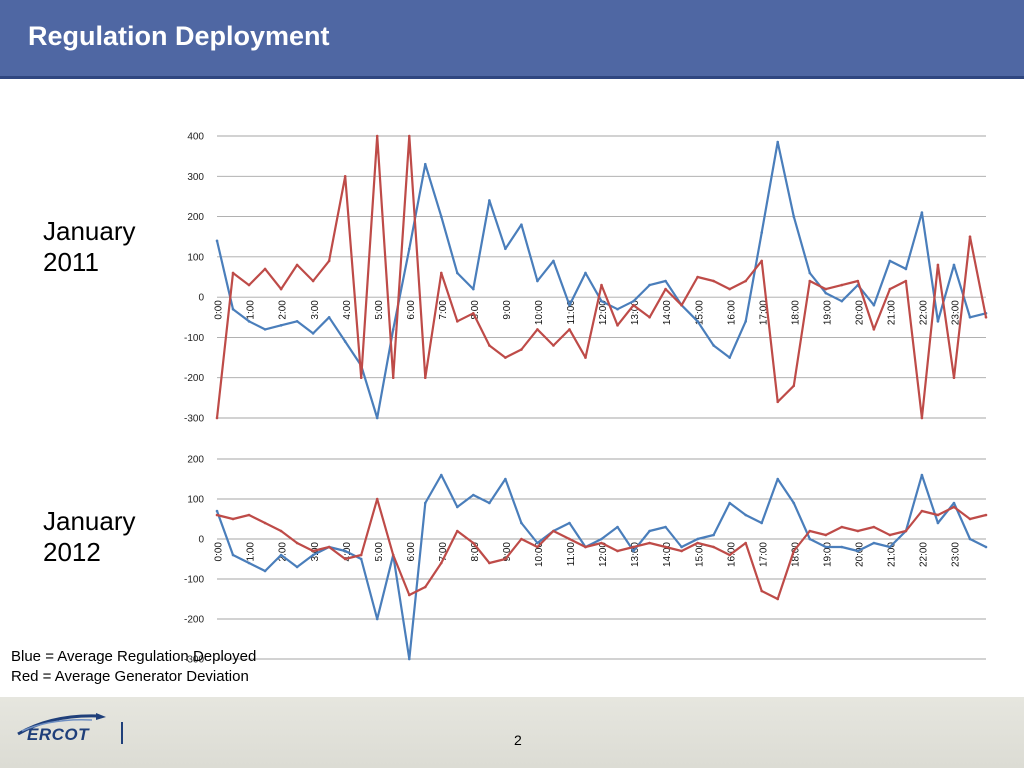 This screenshot has height=768, width=1024. I want to click on x-tick-label: 3:00, so click(315, 310).